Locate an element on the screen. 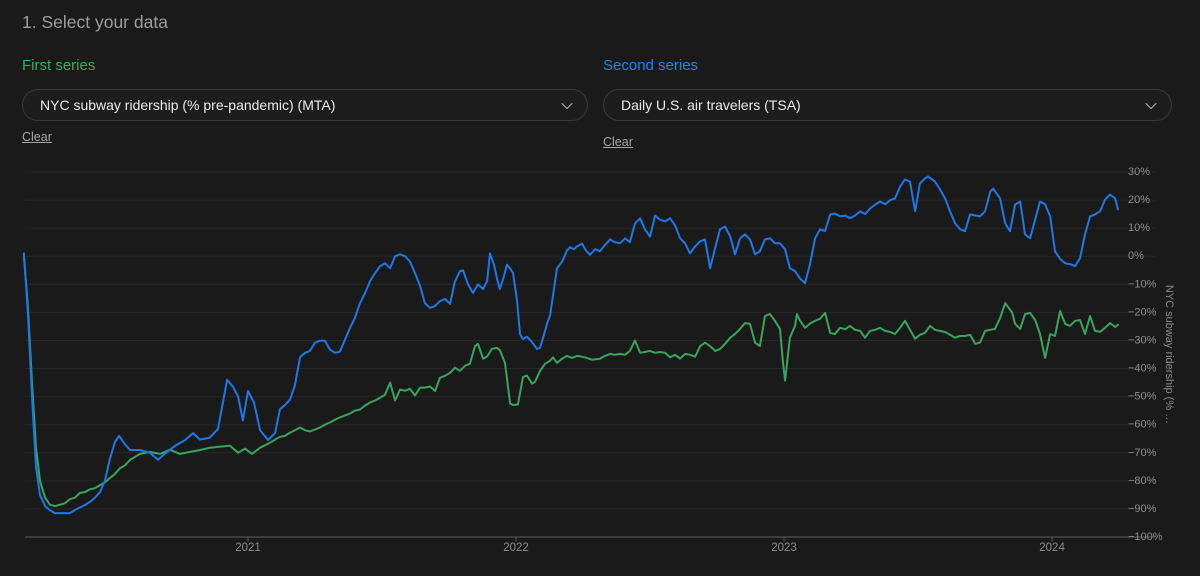 Image resolution: width=1200 pixels, height=576 pixels. y-tick-label: 10% is located at coordinates (1139, 228).